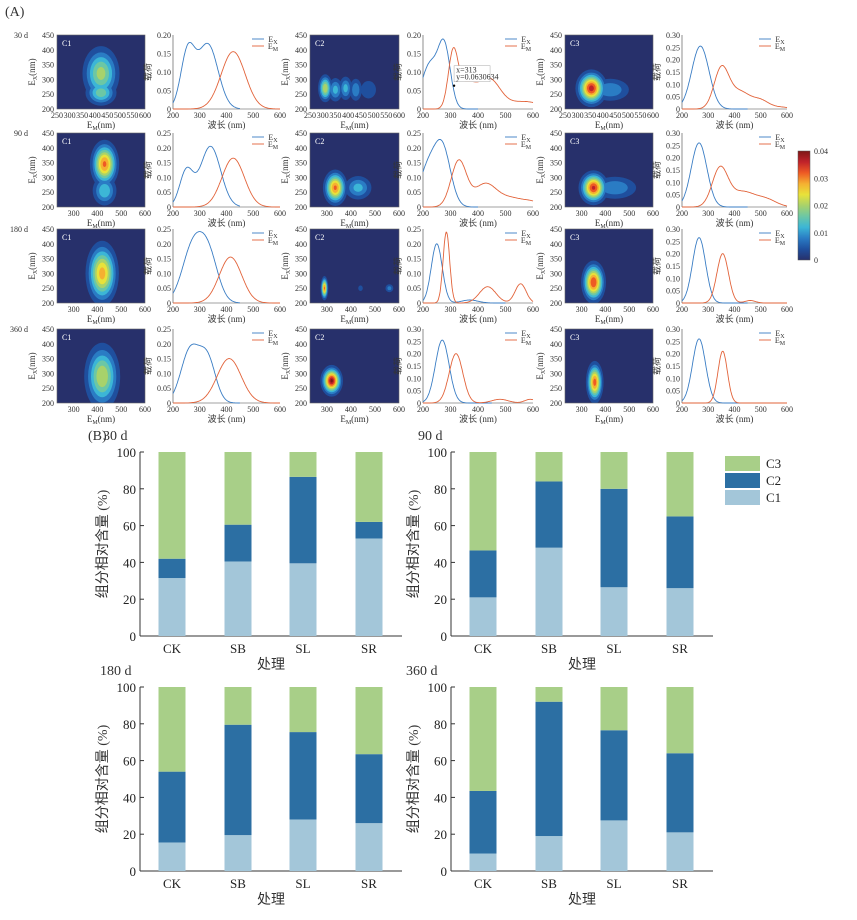  What do you see at coordinates (680, 648) in the screenshot?
I see `x-tick-label: SR` at bounding box center [680, 648].